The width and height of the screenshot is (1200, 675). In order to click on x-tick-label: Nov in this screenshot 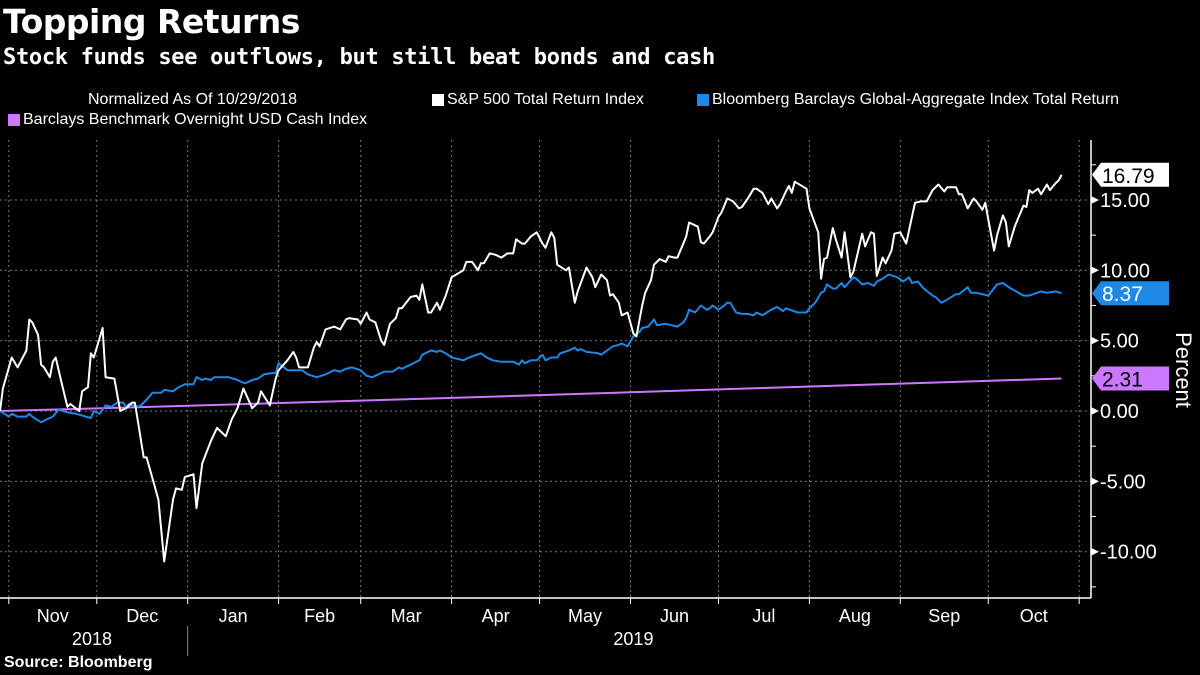, I will do `click(53, 616)`.